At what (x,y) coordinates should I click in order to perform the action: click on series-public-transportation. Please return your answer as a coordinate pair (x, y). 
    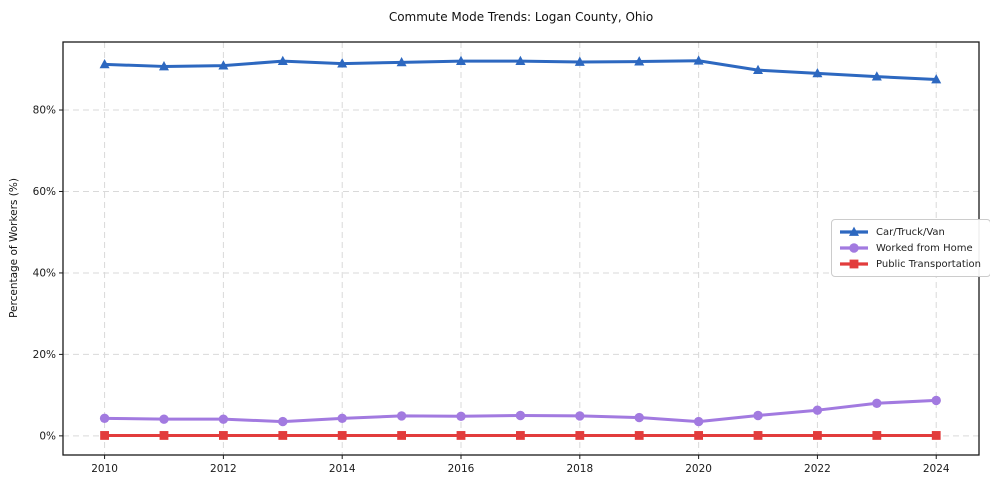
    Looking at the image, I should click on (520, 435).